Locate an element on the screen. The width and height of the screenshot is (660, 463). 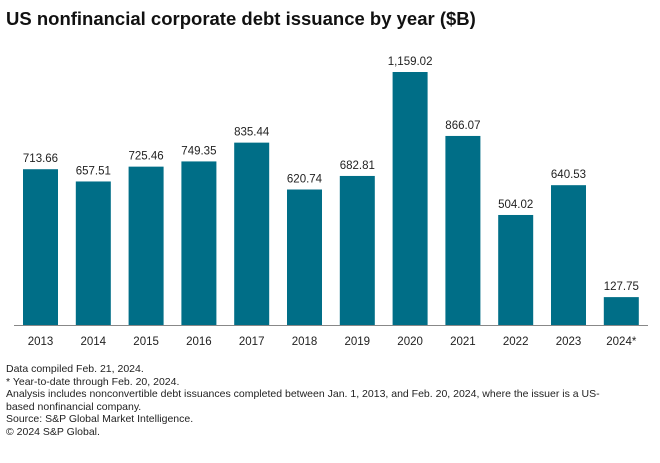
bar-2013 is located at coordinates (40, 247).